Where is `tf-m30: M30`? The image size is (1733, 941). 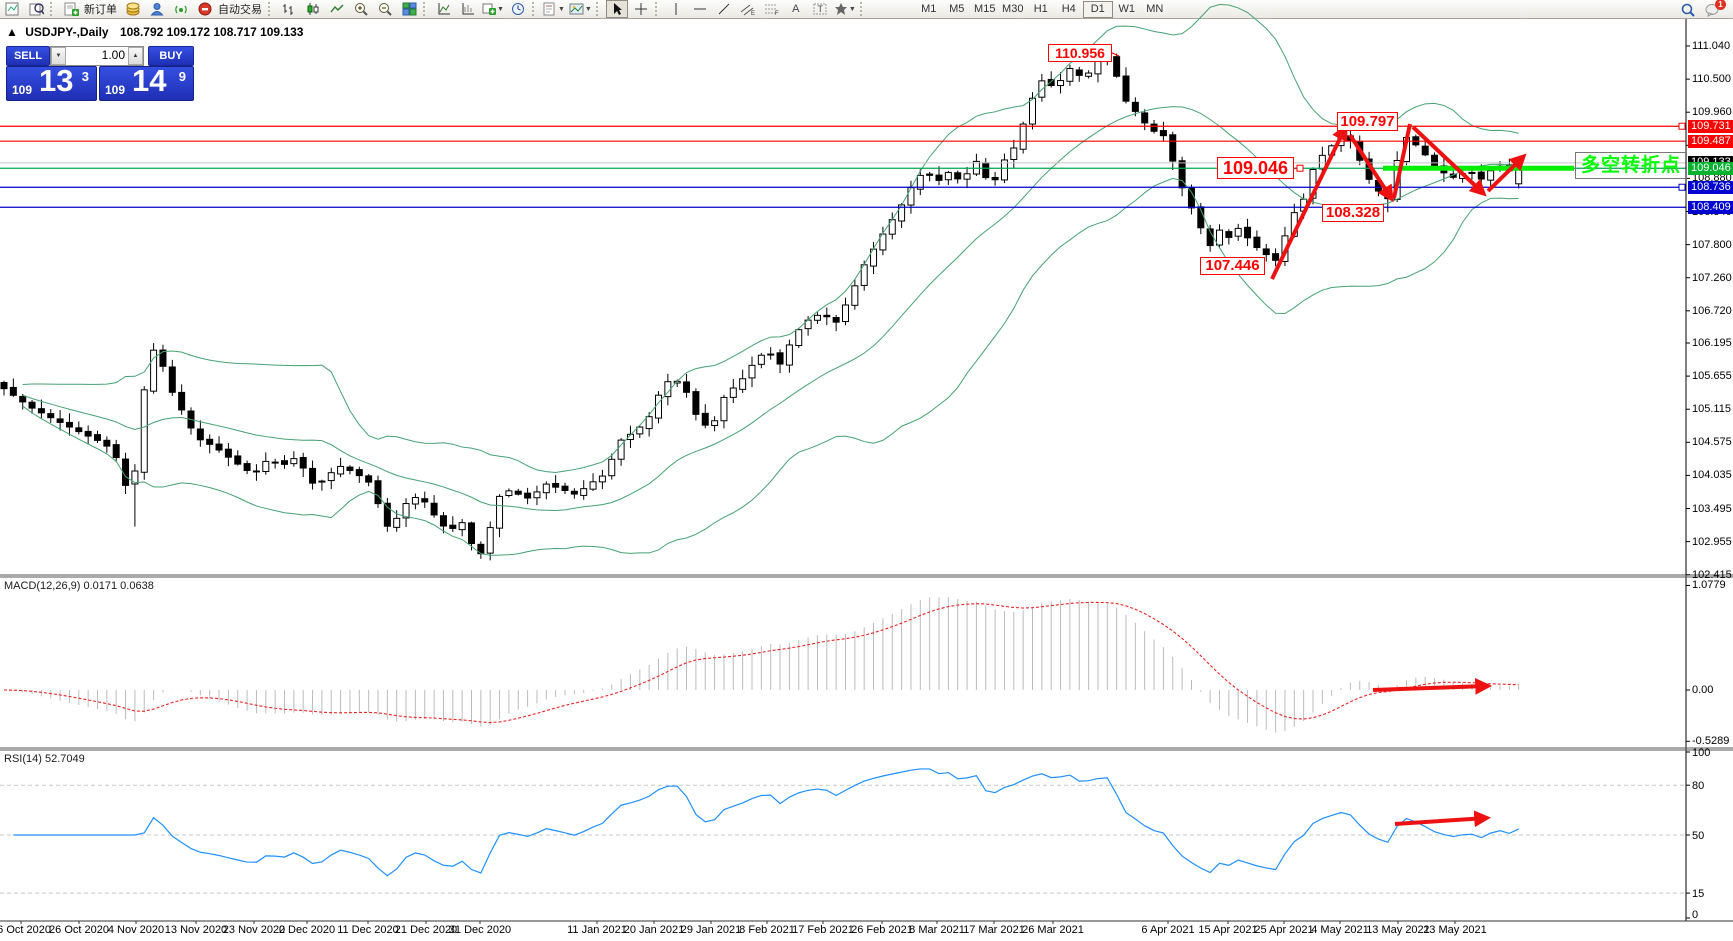 tf-m30: M30 is located at coordinates (1013, 8).